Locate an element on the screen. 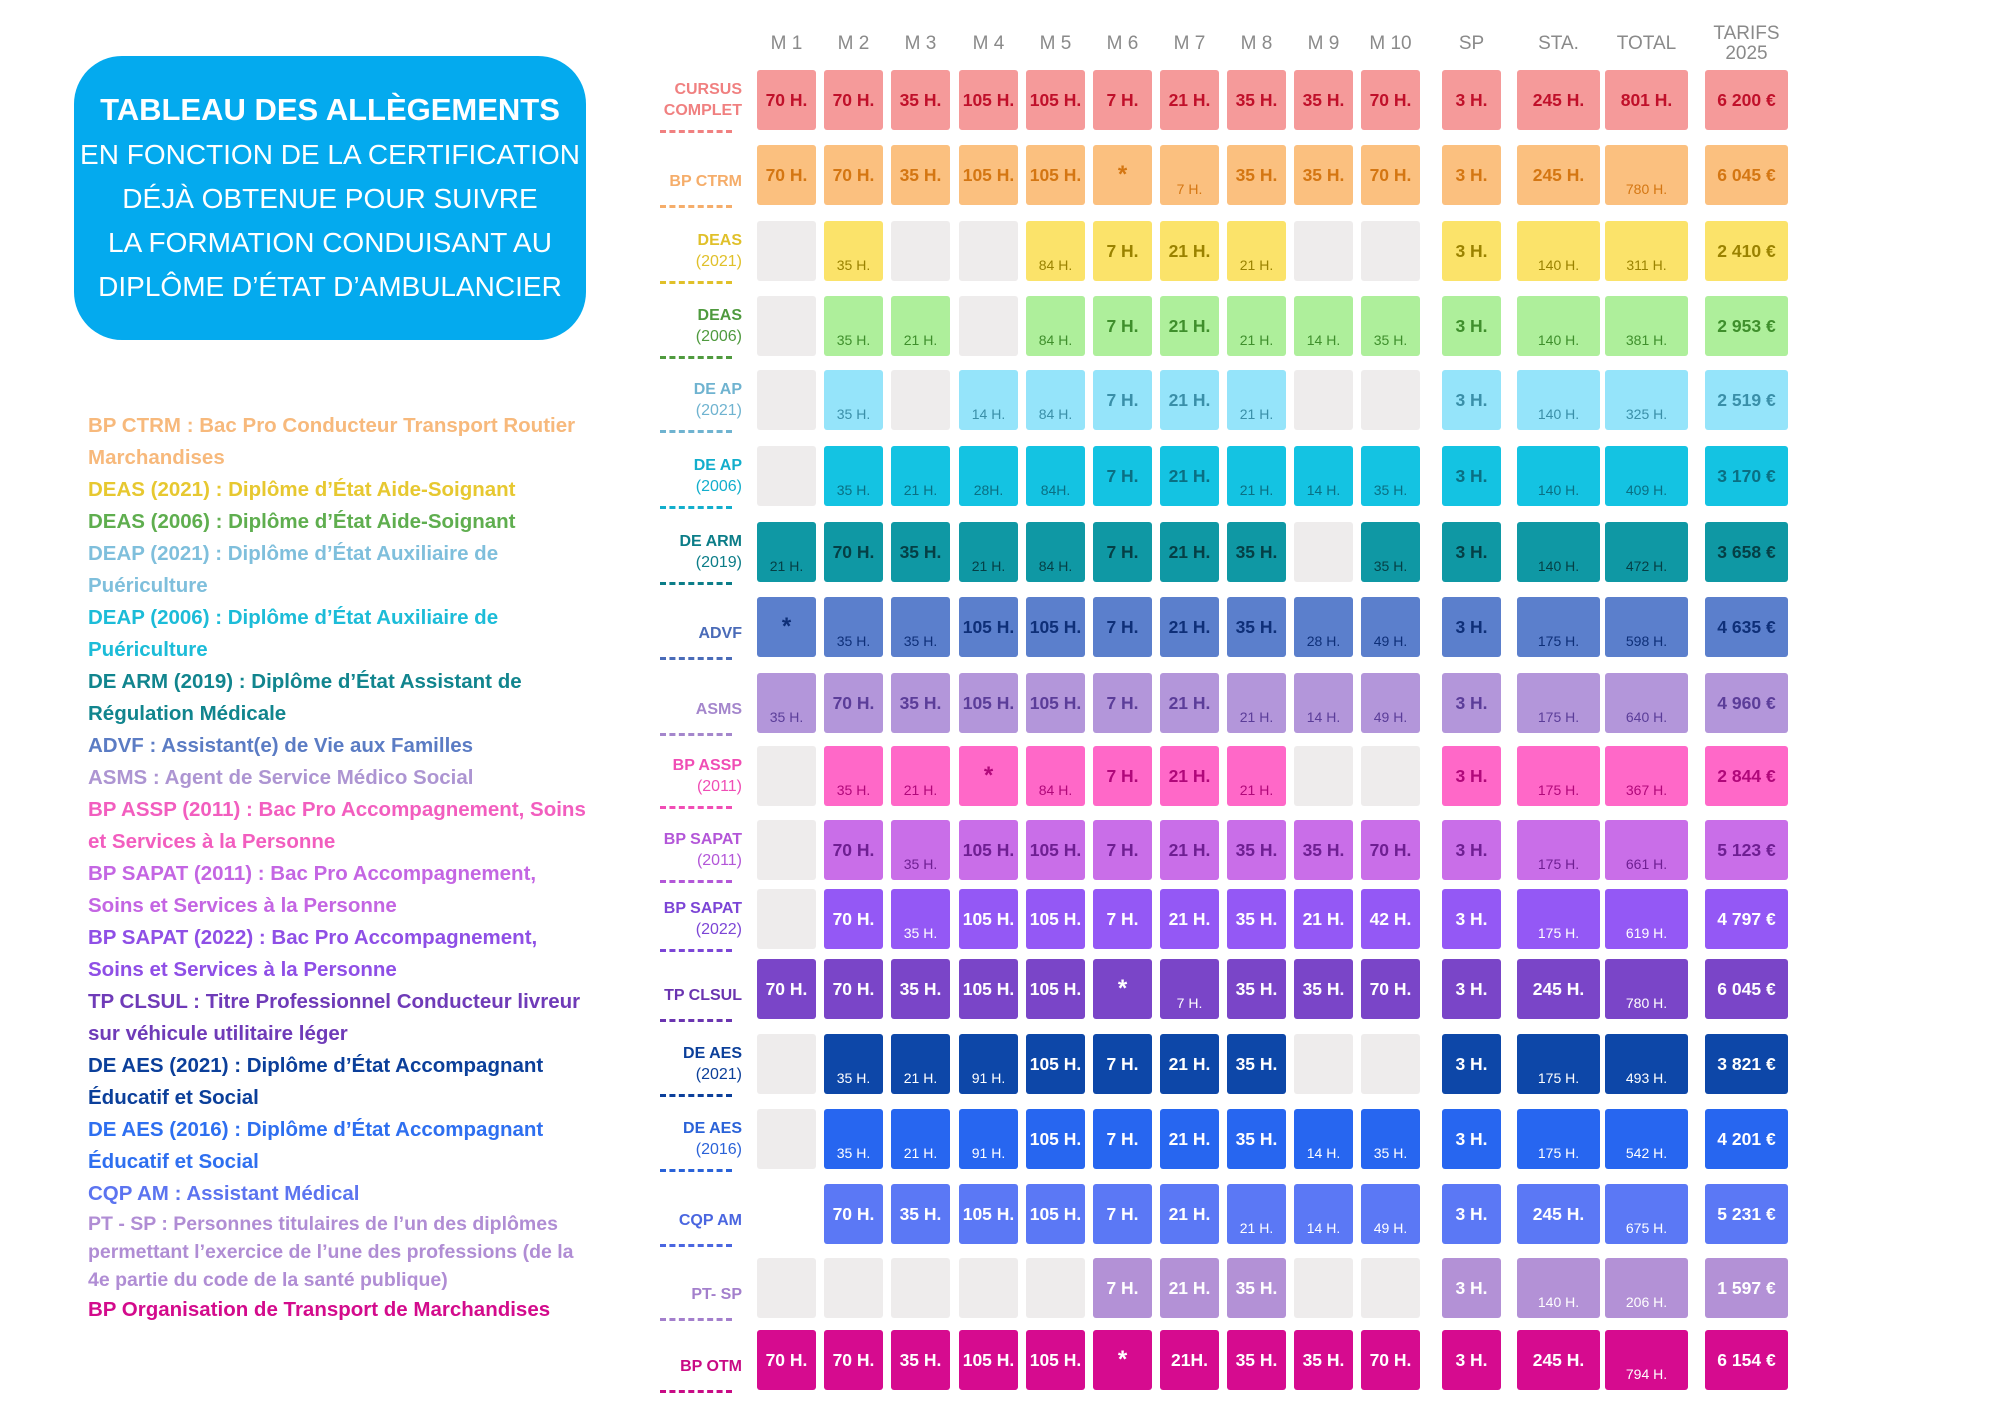  table-cell: 675 H. is located at coordinates (1646, 1214).